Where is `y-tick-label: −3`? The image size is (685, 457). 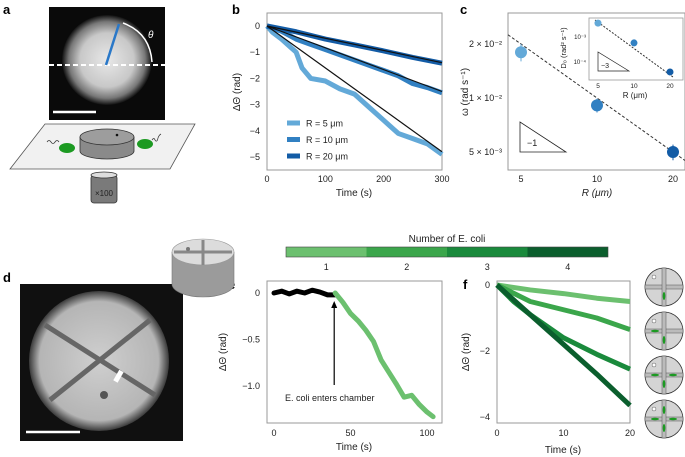
y-tick-label: −3 is located at coordinates (255, 105).